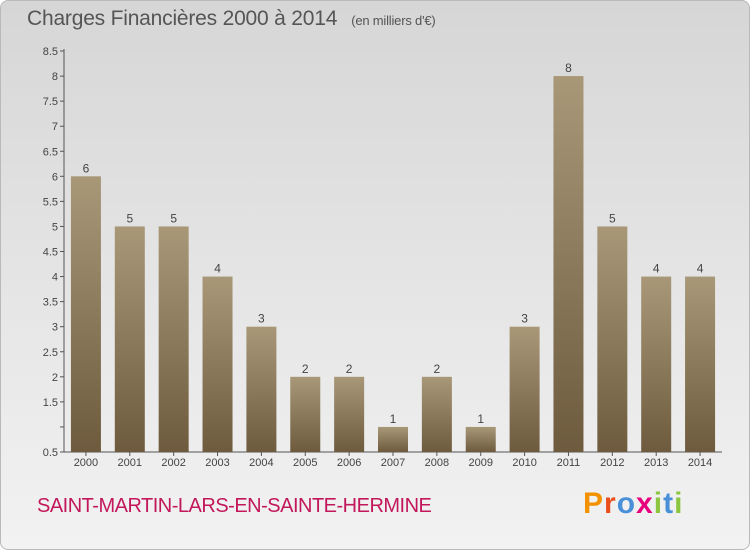 The image size is (750, 550). What do you see at coordinates (436, 414) in the screenshot?
I see `bar-2008` at bounding box center [436, 414].